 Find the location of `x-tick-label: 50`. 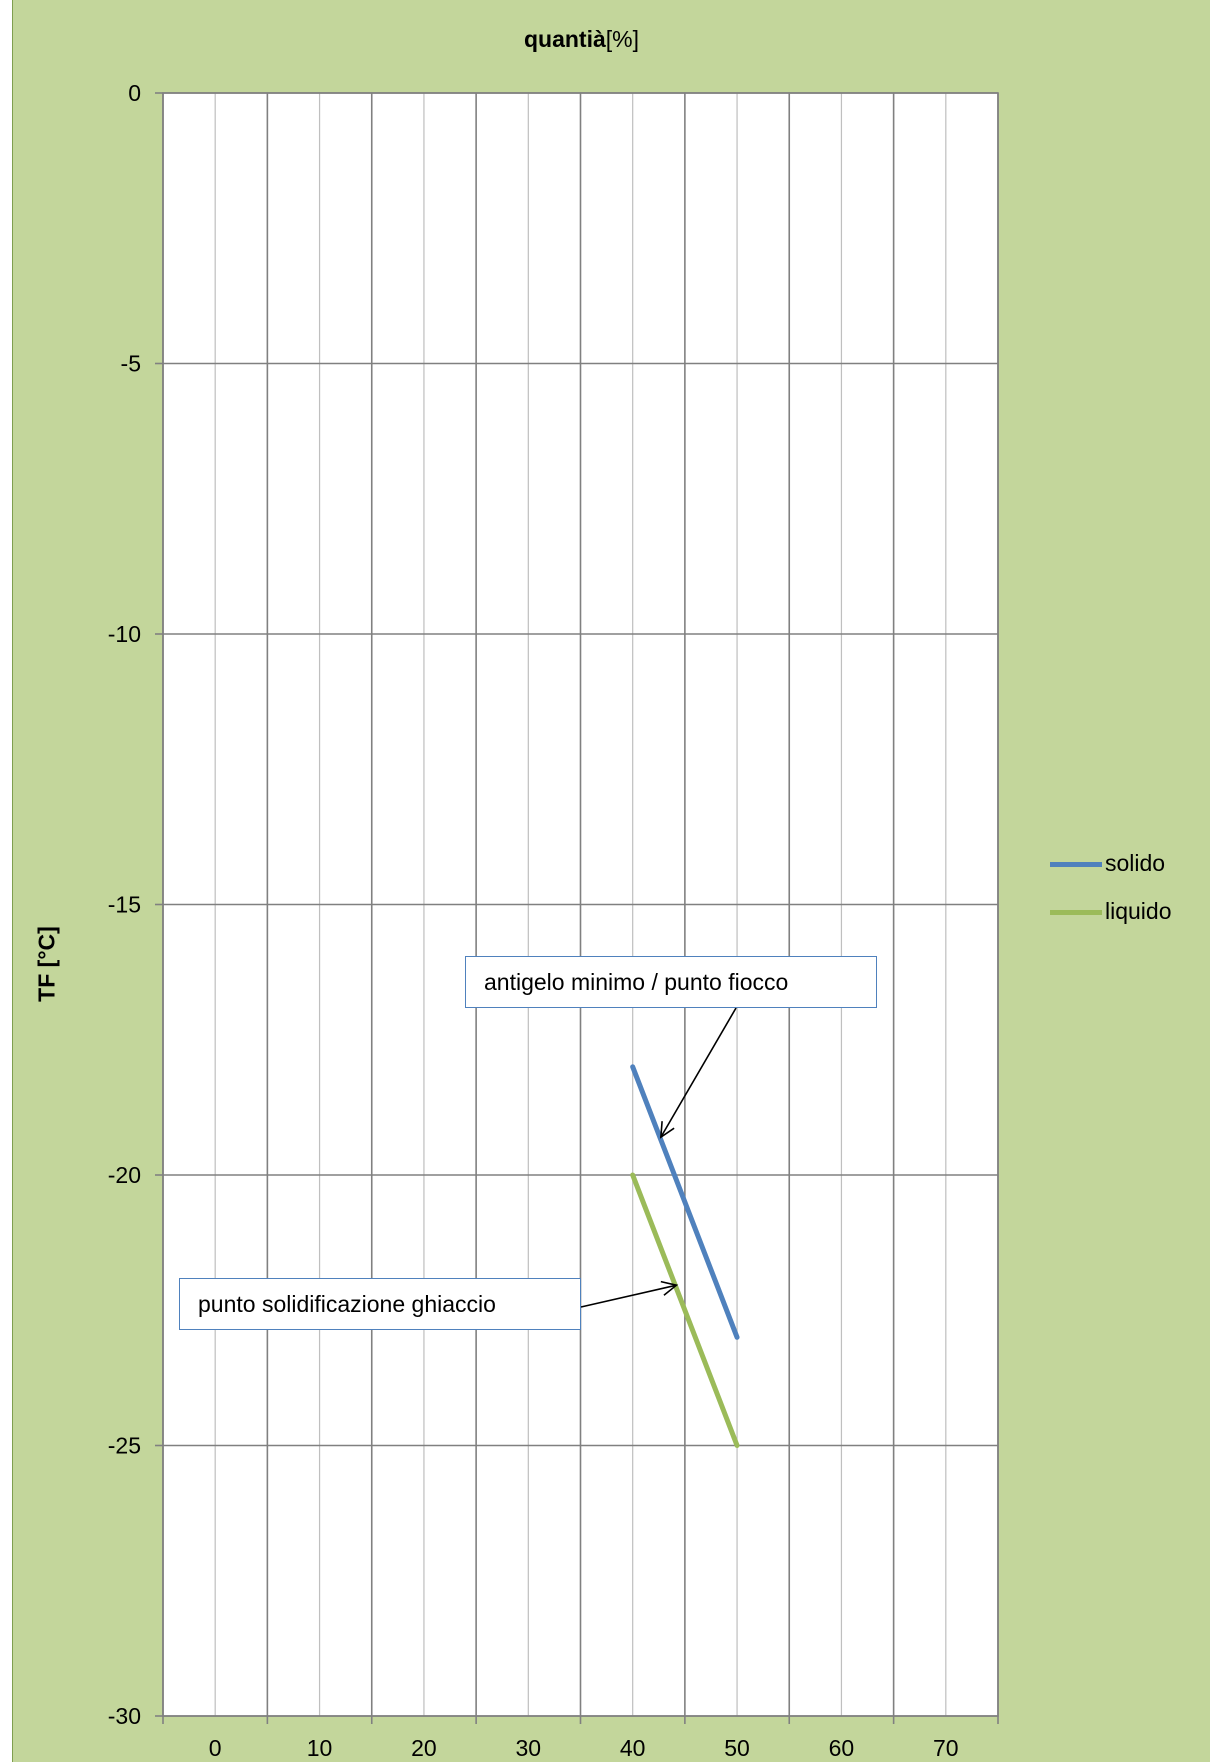

x-tick-label: 50 is located at coordinates (737, 1748).